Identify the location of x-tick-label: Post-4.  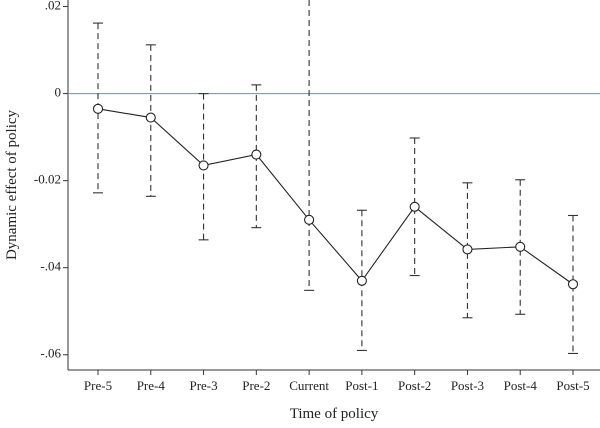
(521, 385).